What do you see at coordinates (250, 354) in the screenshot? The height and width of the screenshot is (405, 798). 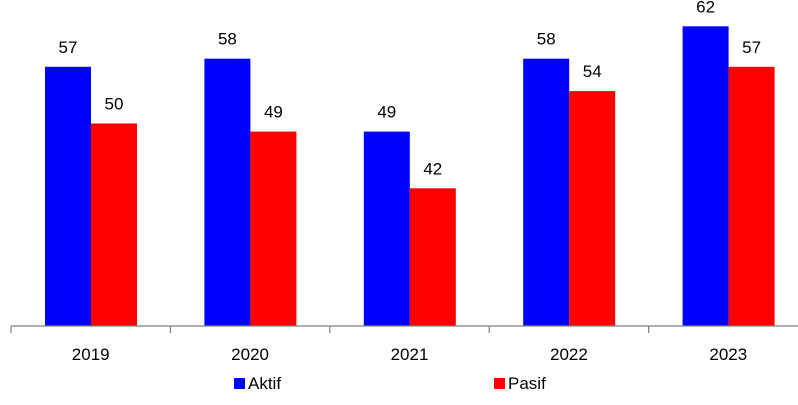 I see `x-tick-label-2020: 2020` at bounding box center [250, 354].